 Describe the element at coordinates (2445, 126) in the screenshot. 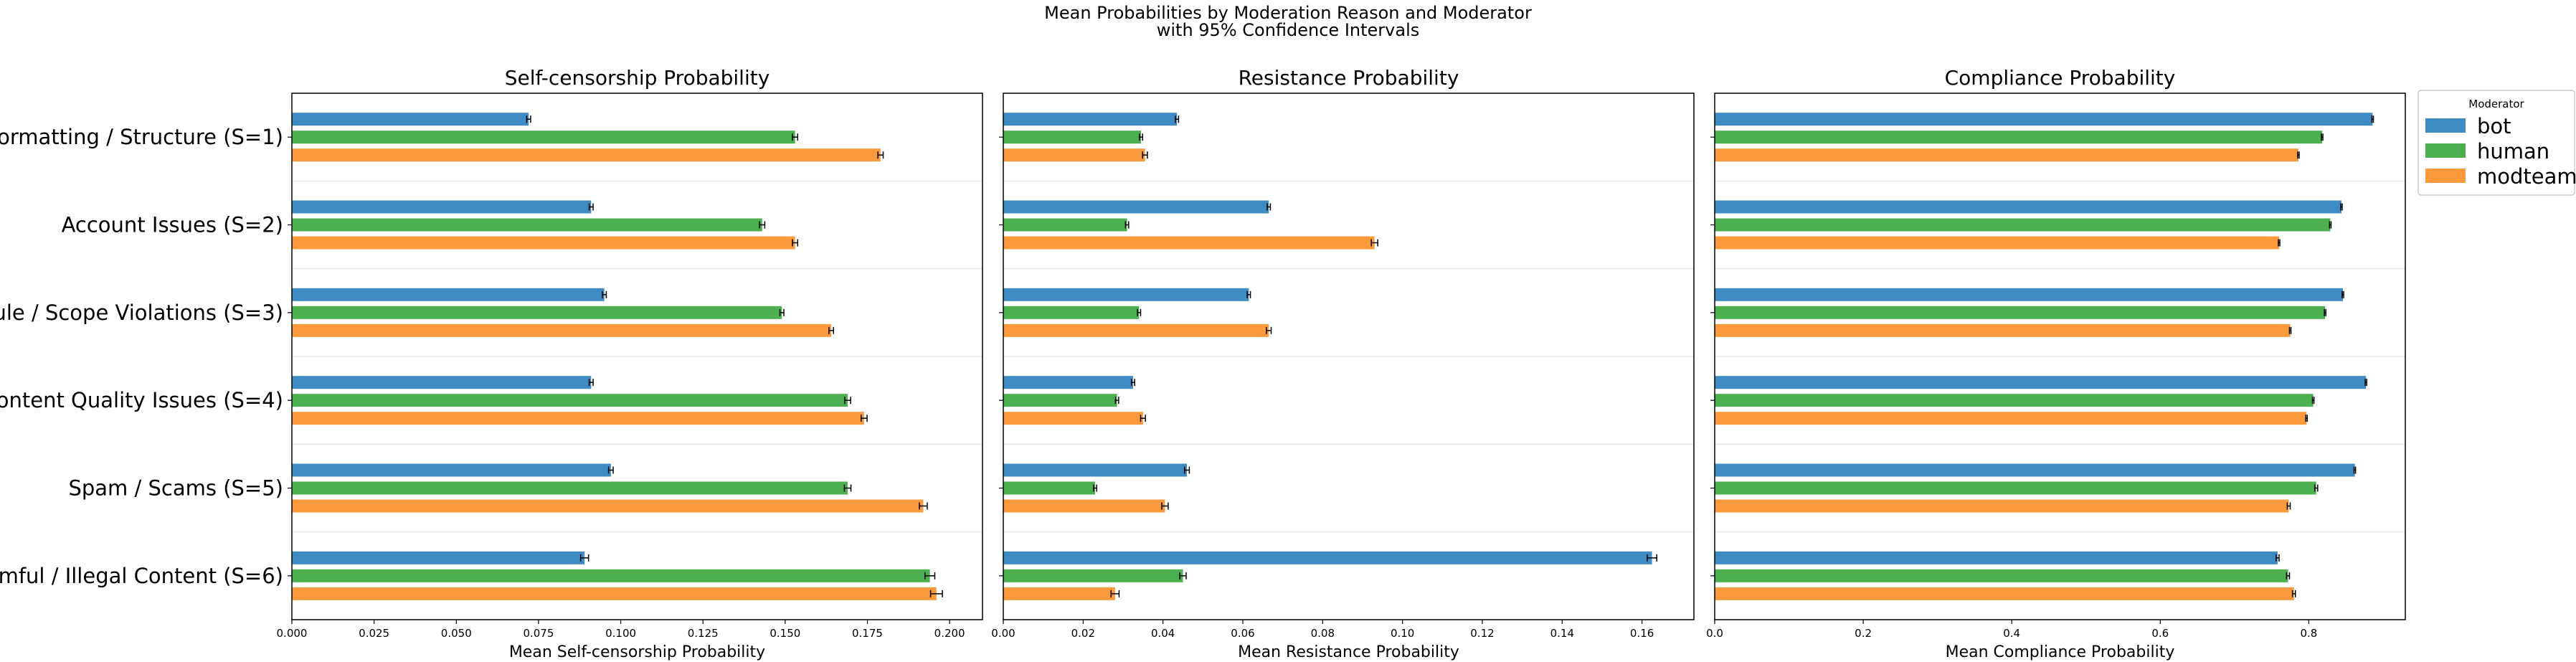

I see `legend-swatch-bot` at that location.